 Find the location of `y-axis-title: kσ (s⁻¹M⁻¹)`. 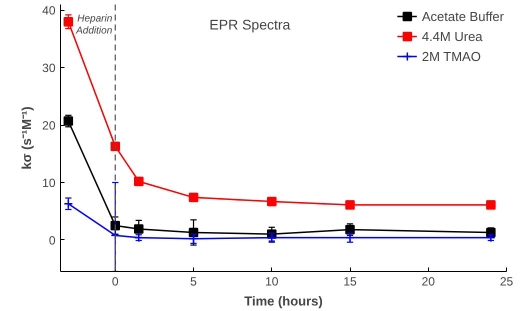

y-axis-title: kσ (s⁻¹M⁻¹) is located at coordinates (26, 138).